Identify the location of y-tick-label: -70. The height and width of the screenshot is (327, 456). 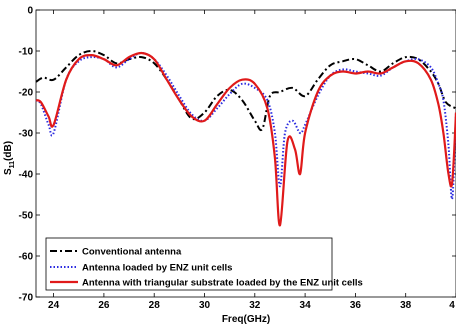
(26, 298).